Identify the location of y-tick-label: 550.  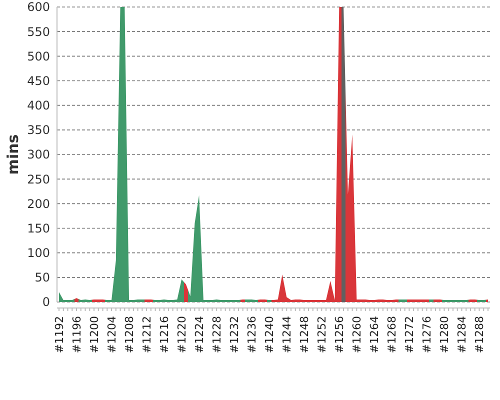
(38, 31).